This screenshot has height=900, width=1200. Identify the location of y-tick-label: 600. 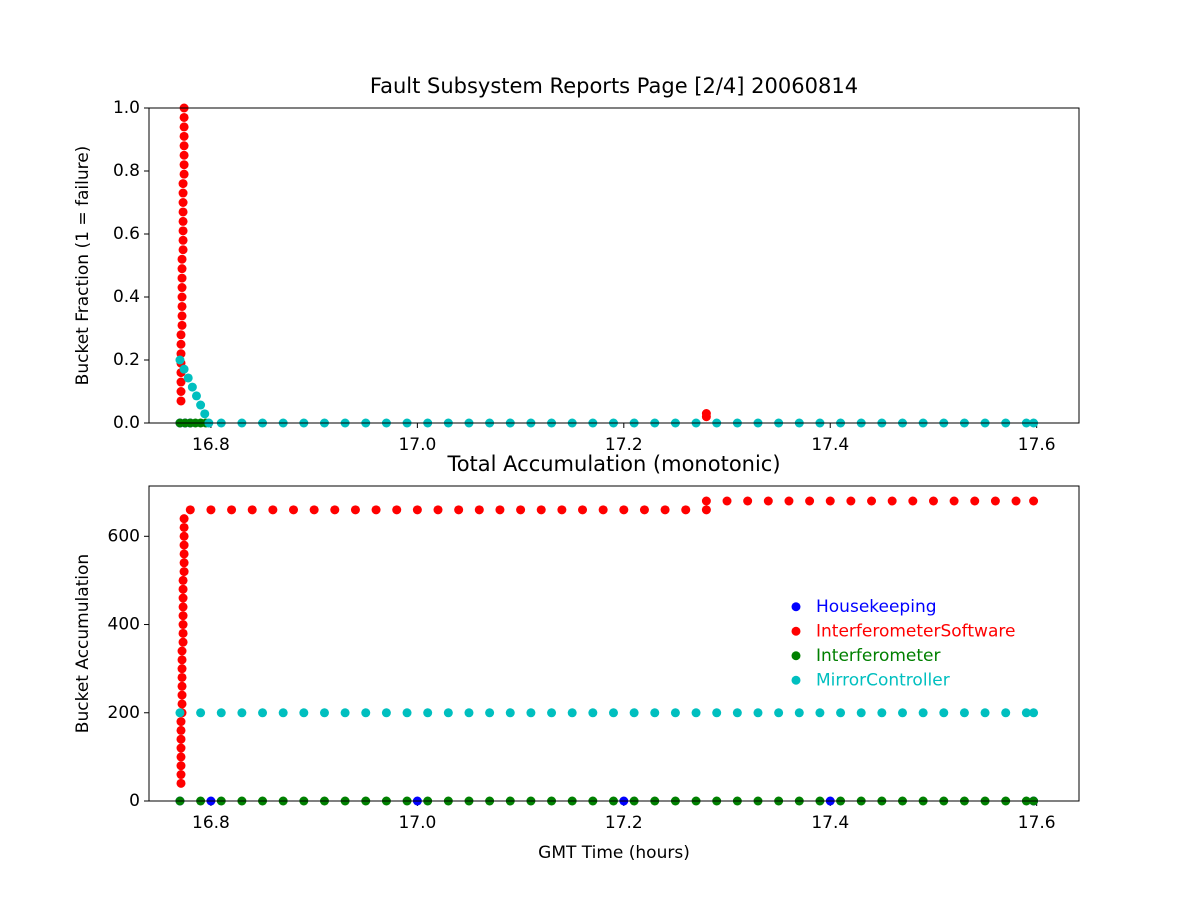
(124, 536).